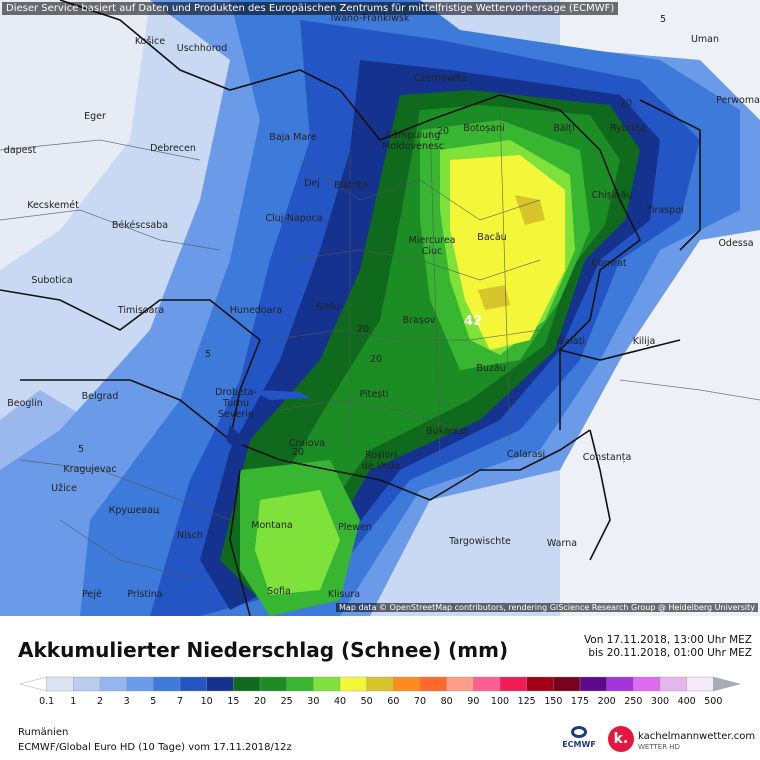 The image size is (760, 760). Describe the element at coordinates (490, 368) in the screenshot. I see `city-label: Buzău` at that location.